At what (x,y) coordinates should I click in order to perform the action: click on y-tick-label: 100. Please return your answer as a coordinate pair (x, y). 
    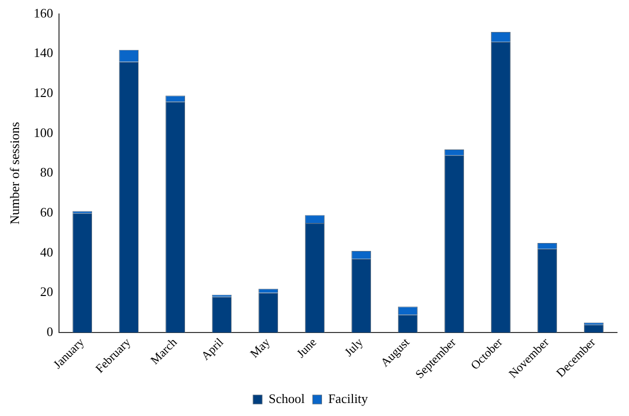
    Looking at the image, I should click on (44, 132).